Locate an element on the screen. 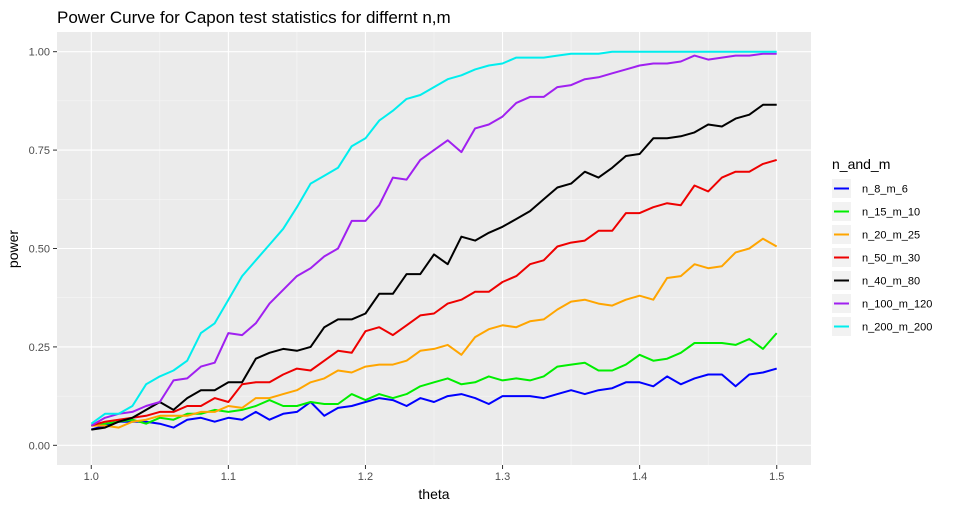  legend-label-n_20_m_25: n_20_m_25 is located at coordinates (891, 236).